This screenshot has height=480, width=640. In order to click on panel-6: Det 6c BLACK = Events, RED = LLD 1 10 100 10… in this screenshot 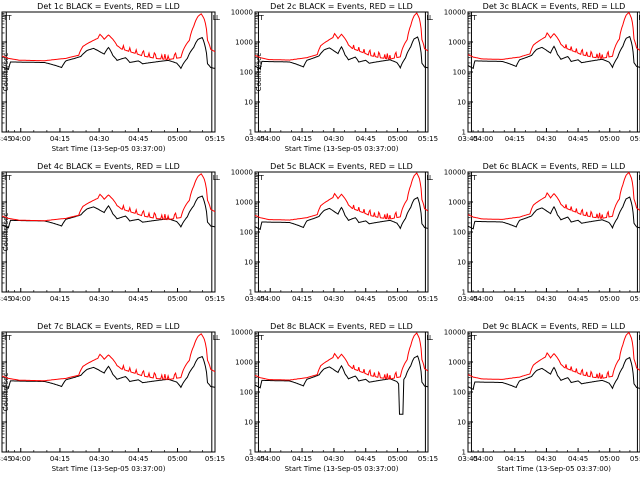, I will do `click(542, 232)`.